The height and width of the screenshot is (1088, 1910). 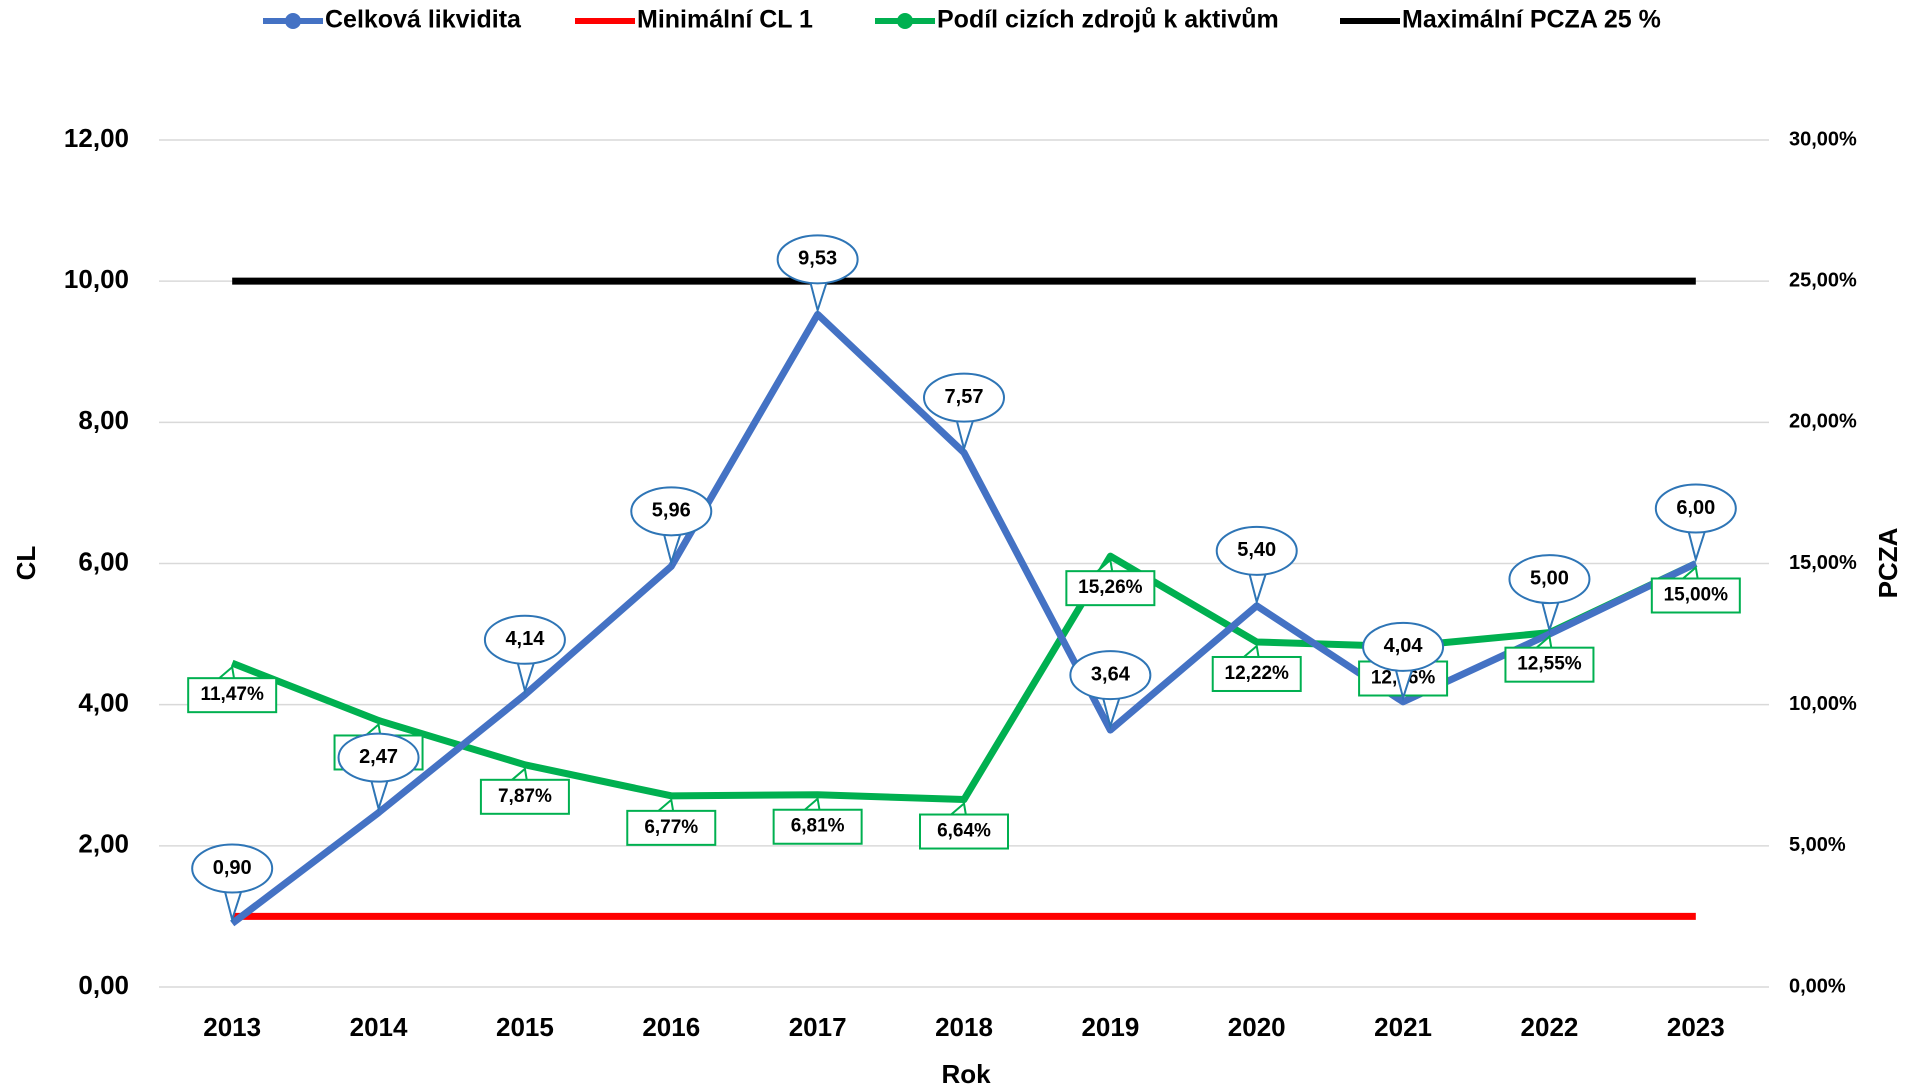 I want to click on legend-label: Podíl cizích zdrojů k aktivům, so click(x=1108, y=20).